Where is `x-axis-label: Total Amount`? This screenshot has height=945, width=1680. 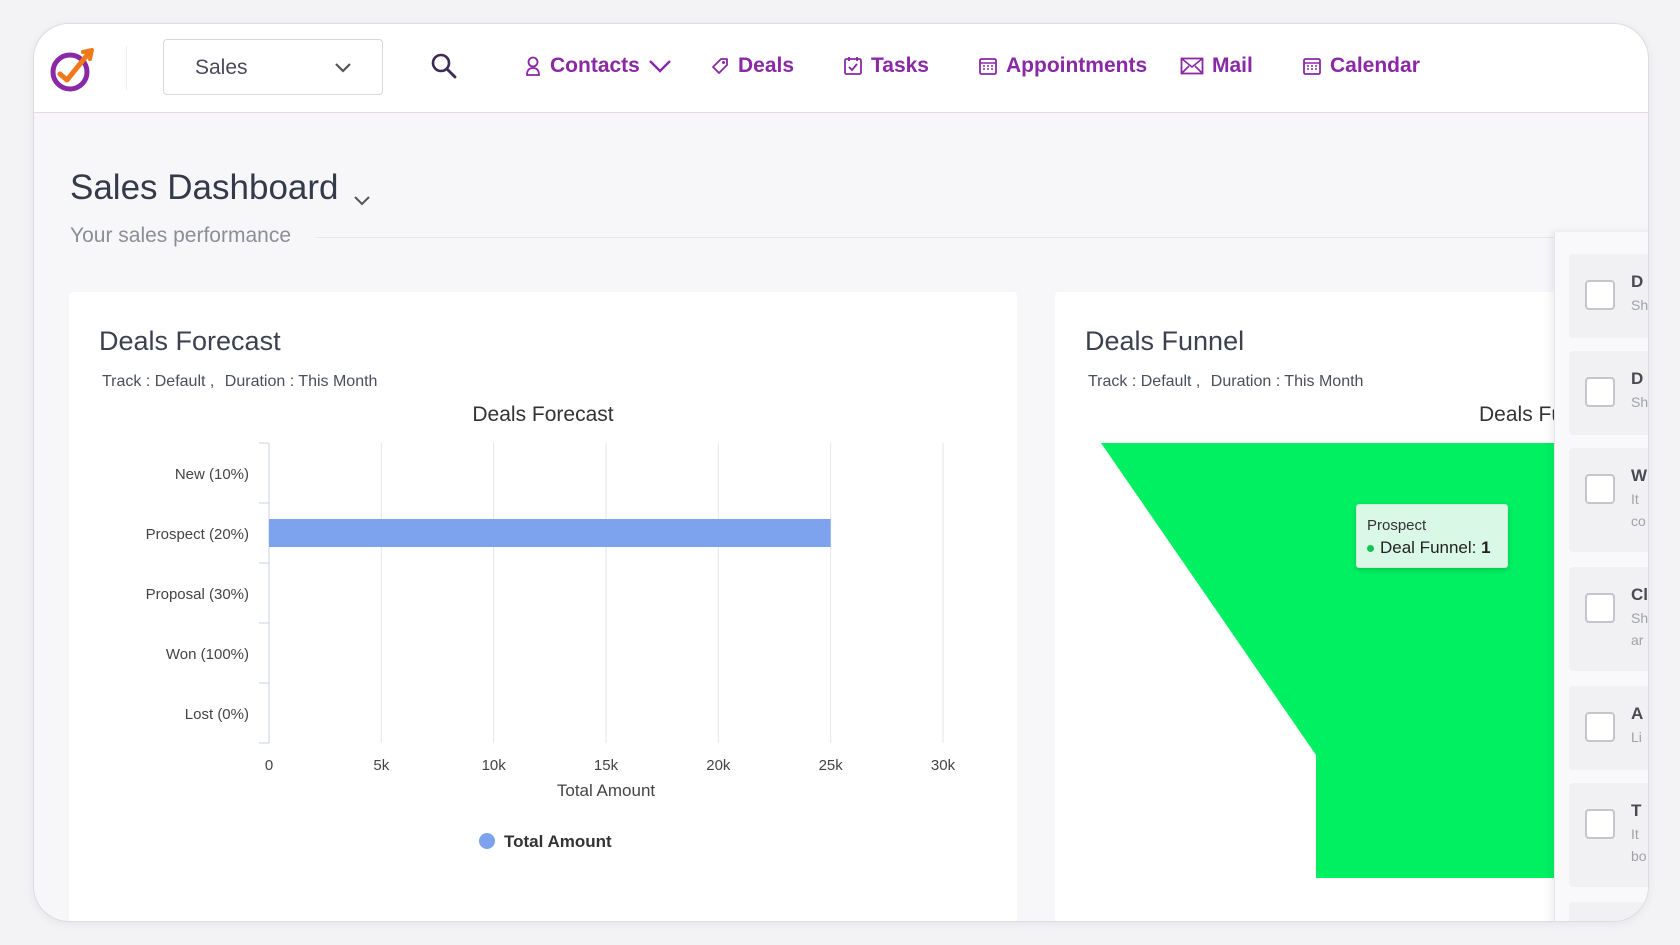
x-axis-label: Total Amount is located at coordinates (606, 790).